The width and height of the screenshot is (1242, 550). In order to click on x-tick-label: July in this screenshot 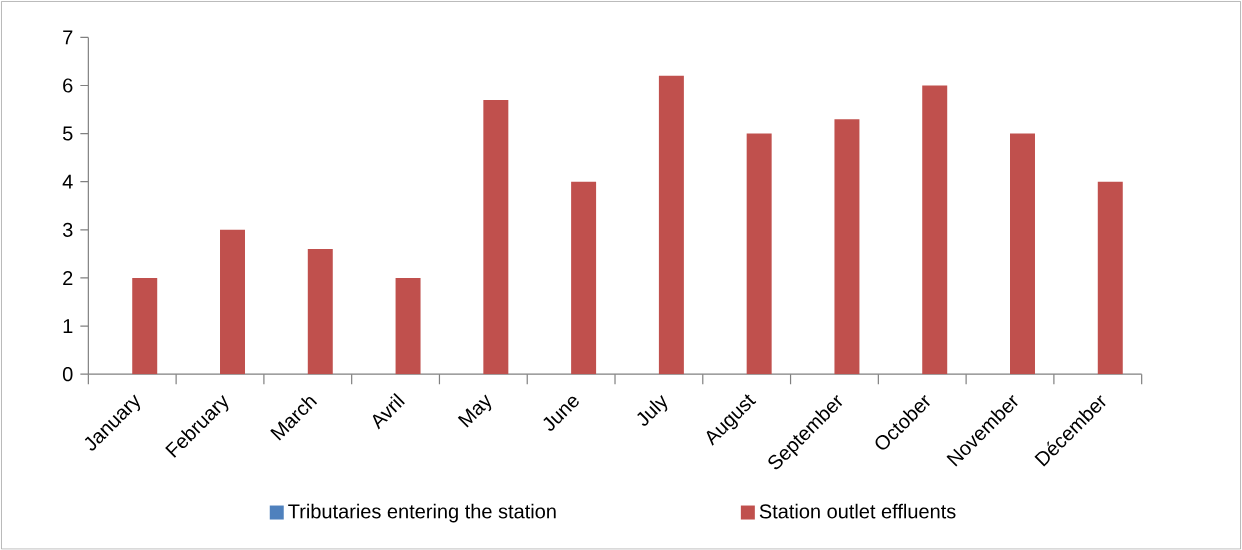, I will do `click(652, 410)`.